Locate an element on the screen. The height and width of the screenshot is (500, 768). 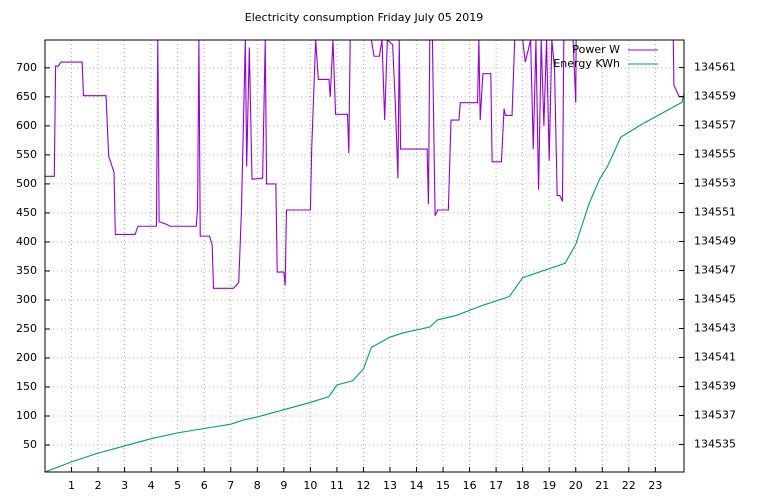
legend-label: Energy KWh is located at coordinates (586, 63).